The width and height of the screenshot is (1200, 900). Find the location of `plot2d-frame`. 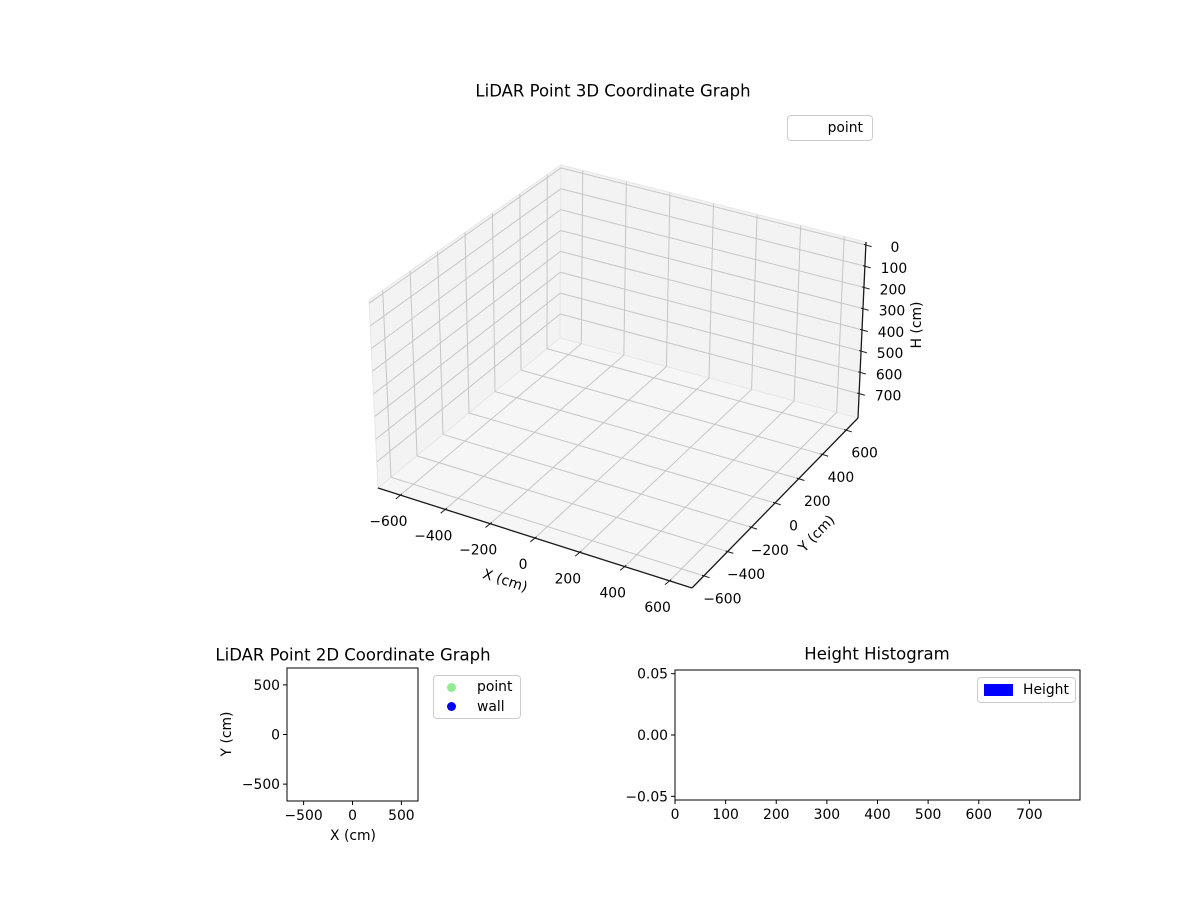

plot2d-frame is located at coordinates (352, 734).